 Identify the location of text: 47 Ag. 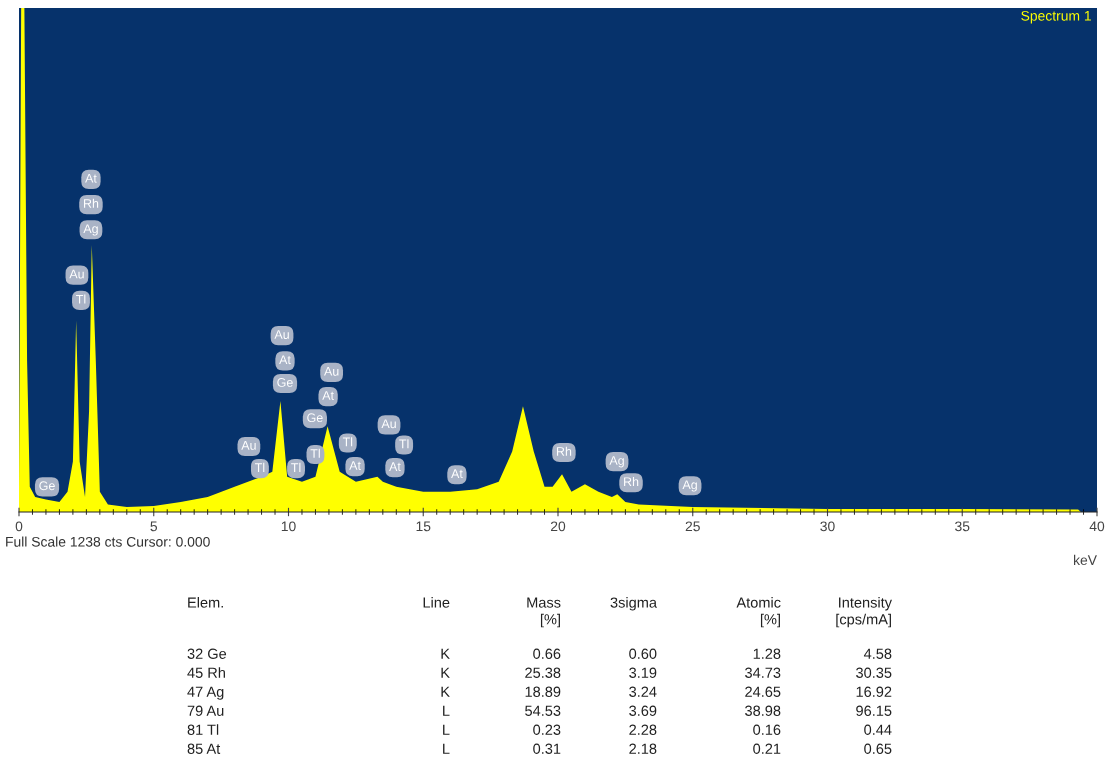
(205, 693).